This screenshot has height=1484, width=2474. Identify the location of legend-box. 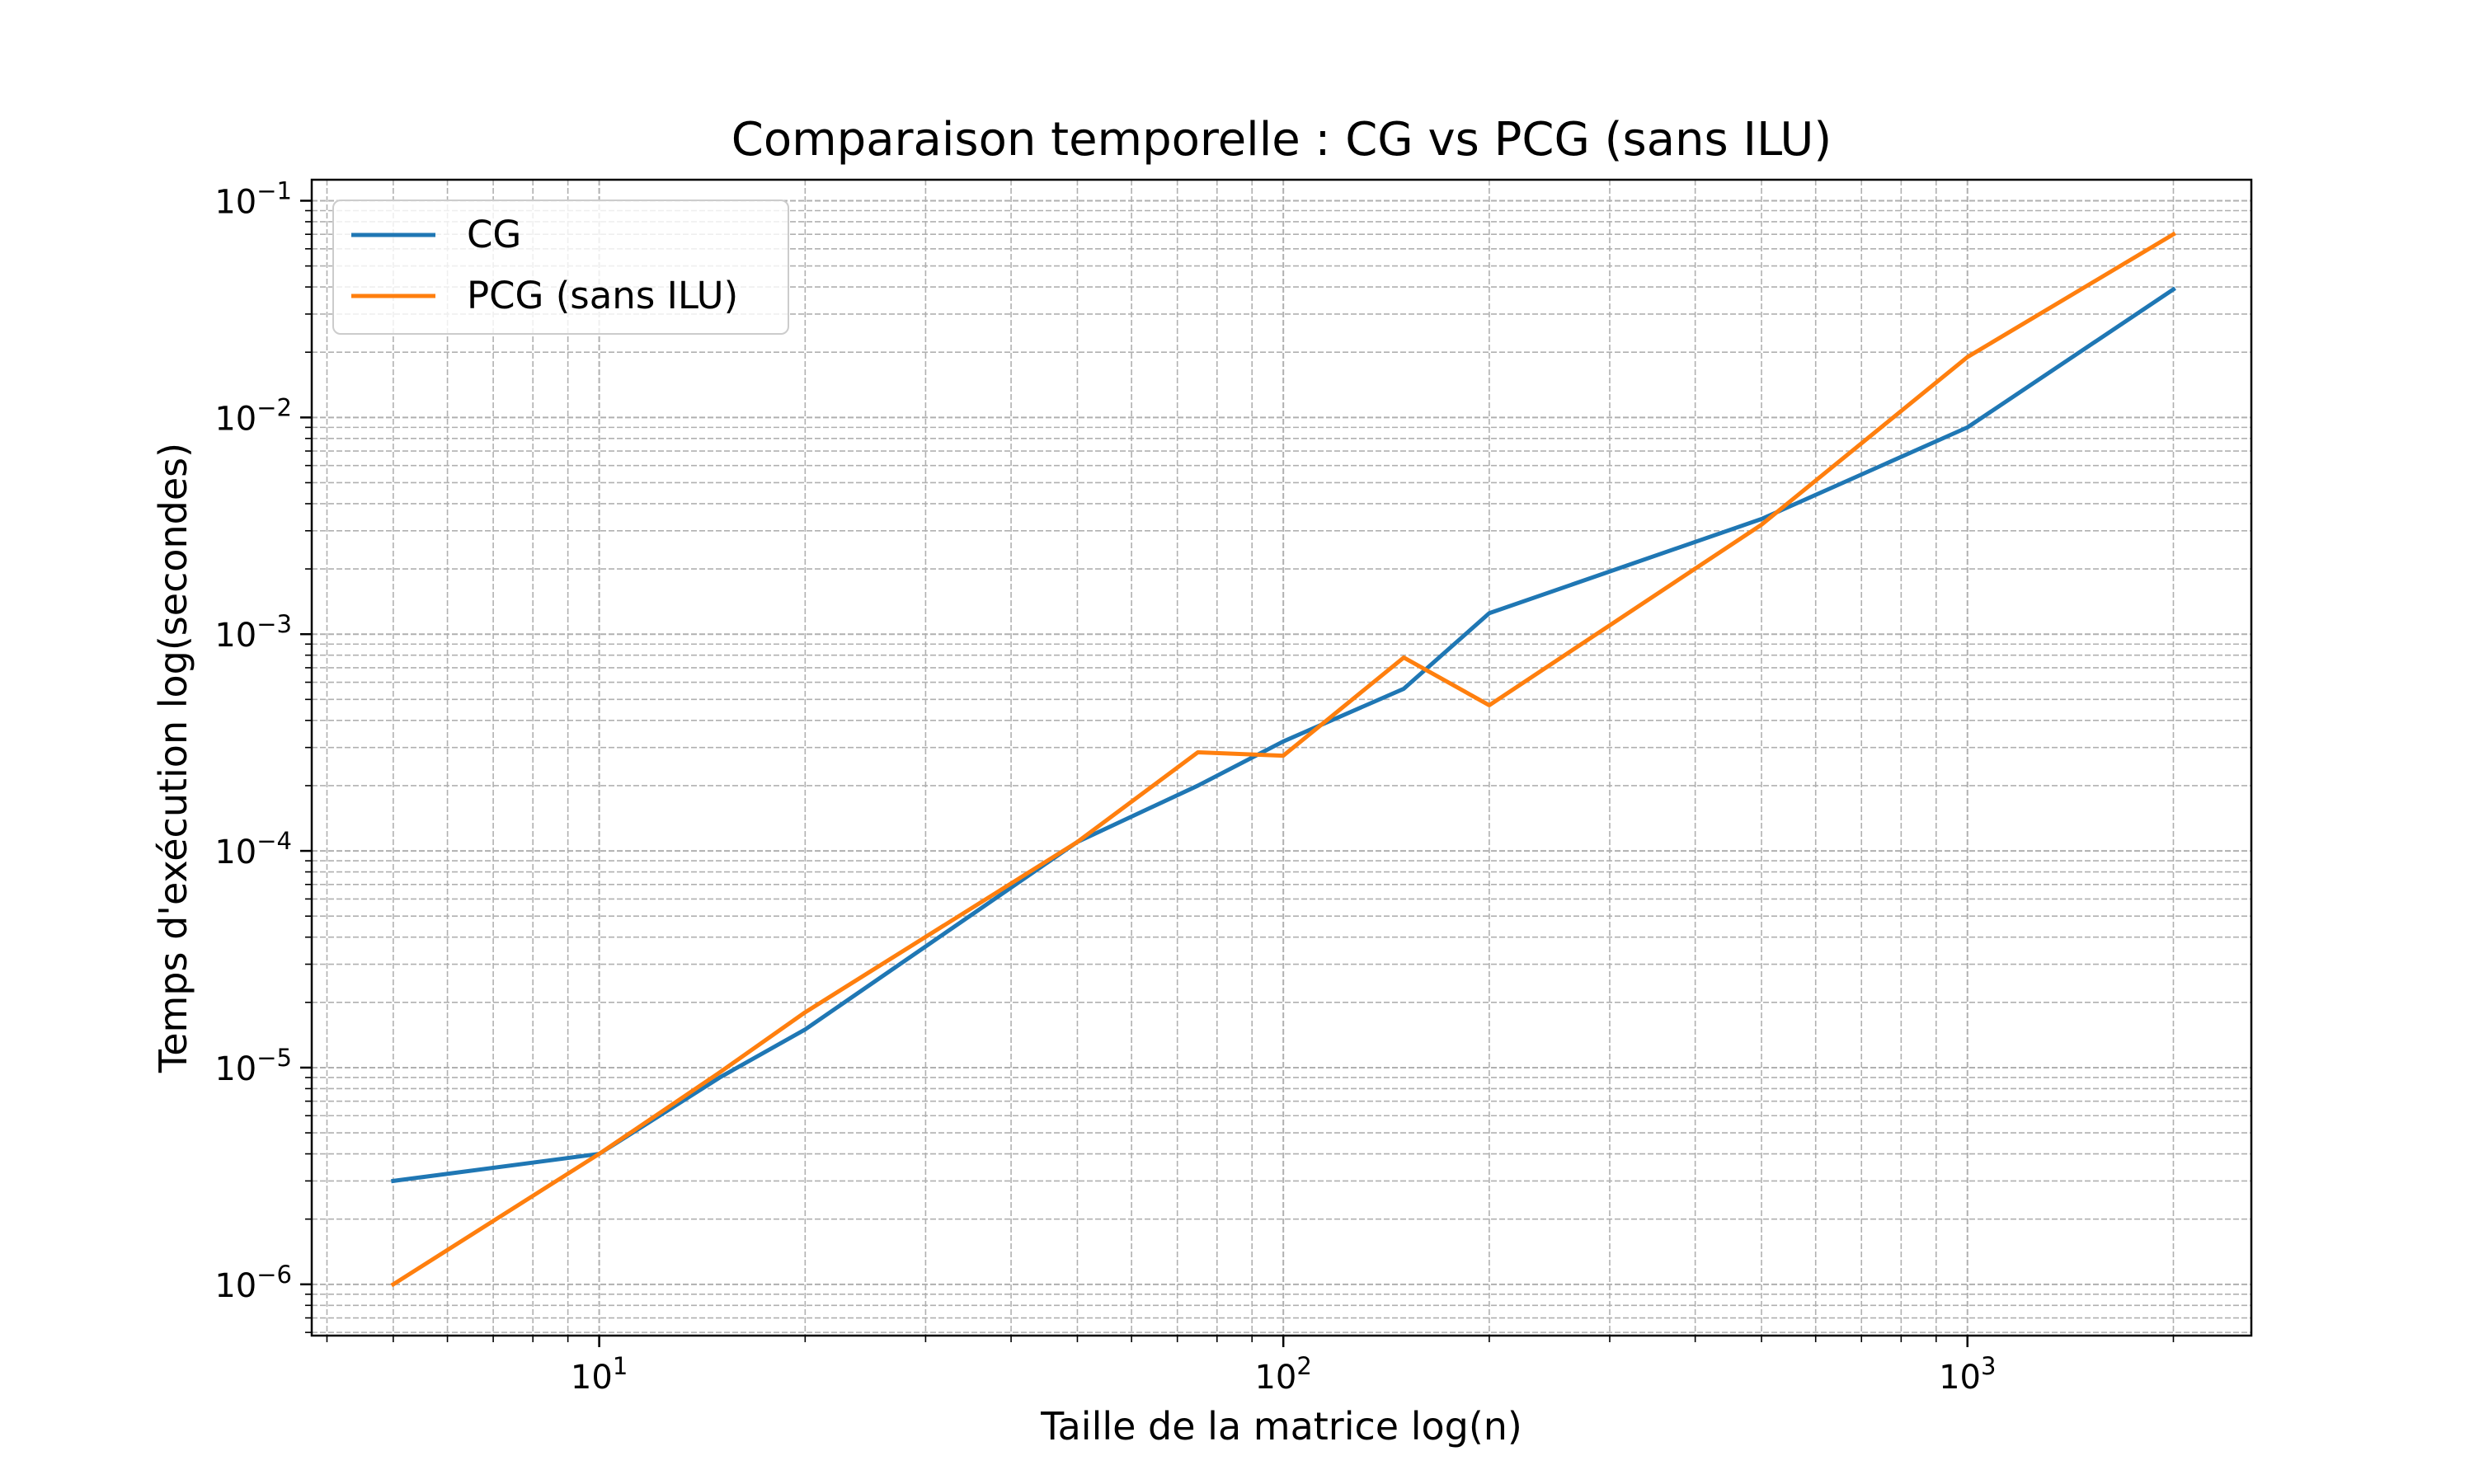
(560, 267).